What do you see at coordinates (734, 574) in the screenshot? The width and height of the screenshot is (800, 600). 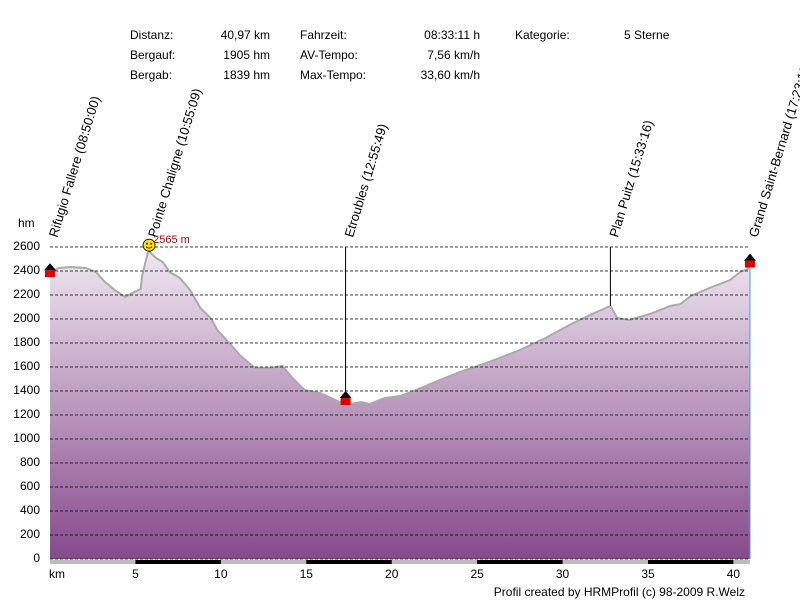 I see `x-tick-label: 40` at bounding box center [734, 574].